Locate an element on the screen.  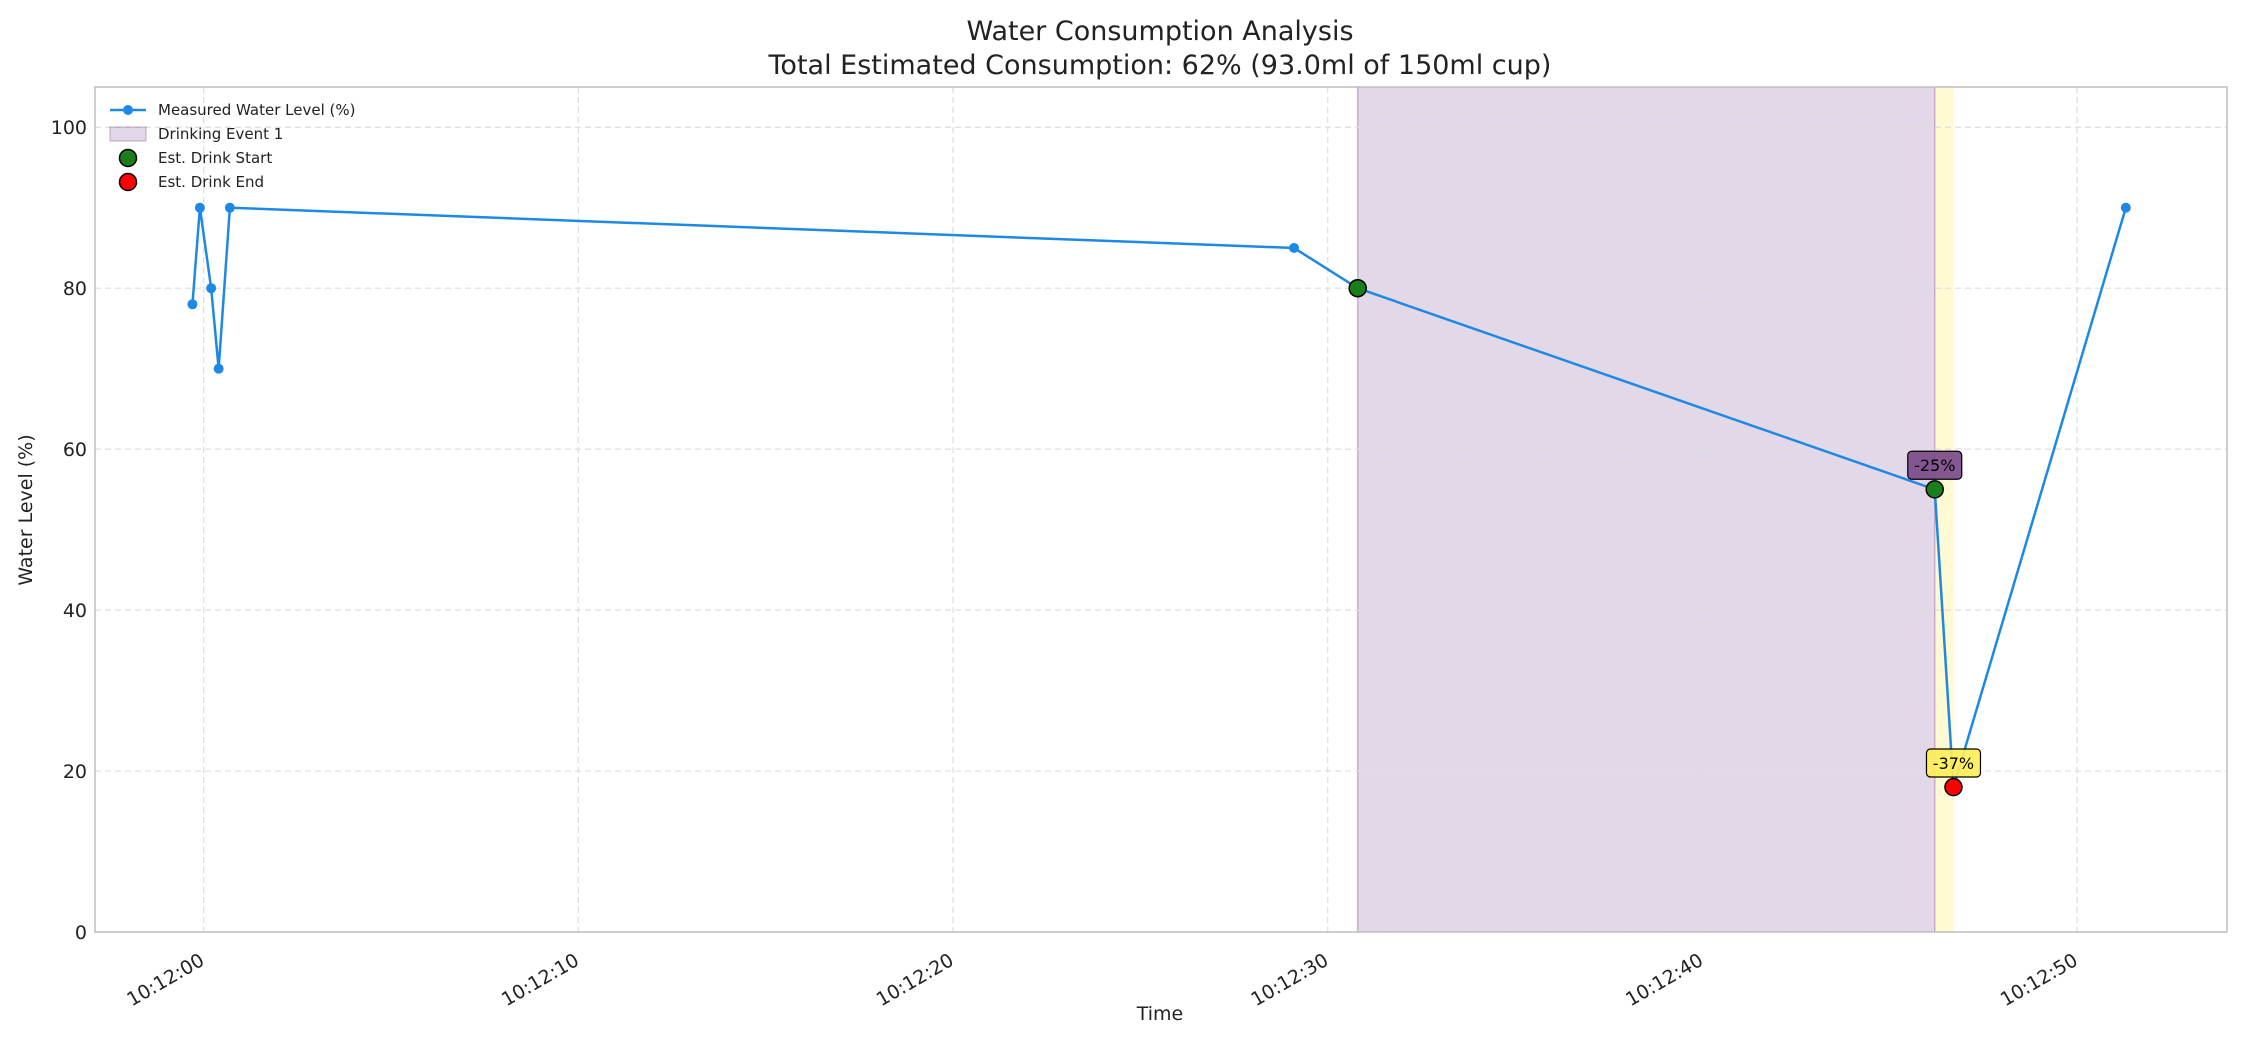
y-tick-label: 40 is located at coordinates (75, 611).